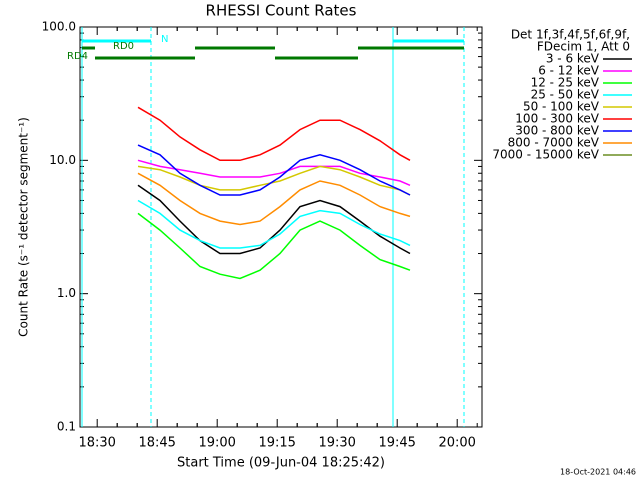  I want to click on x-tick-label: 18:45, so click(156, 443).